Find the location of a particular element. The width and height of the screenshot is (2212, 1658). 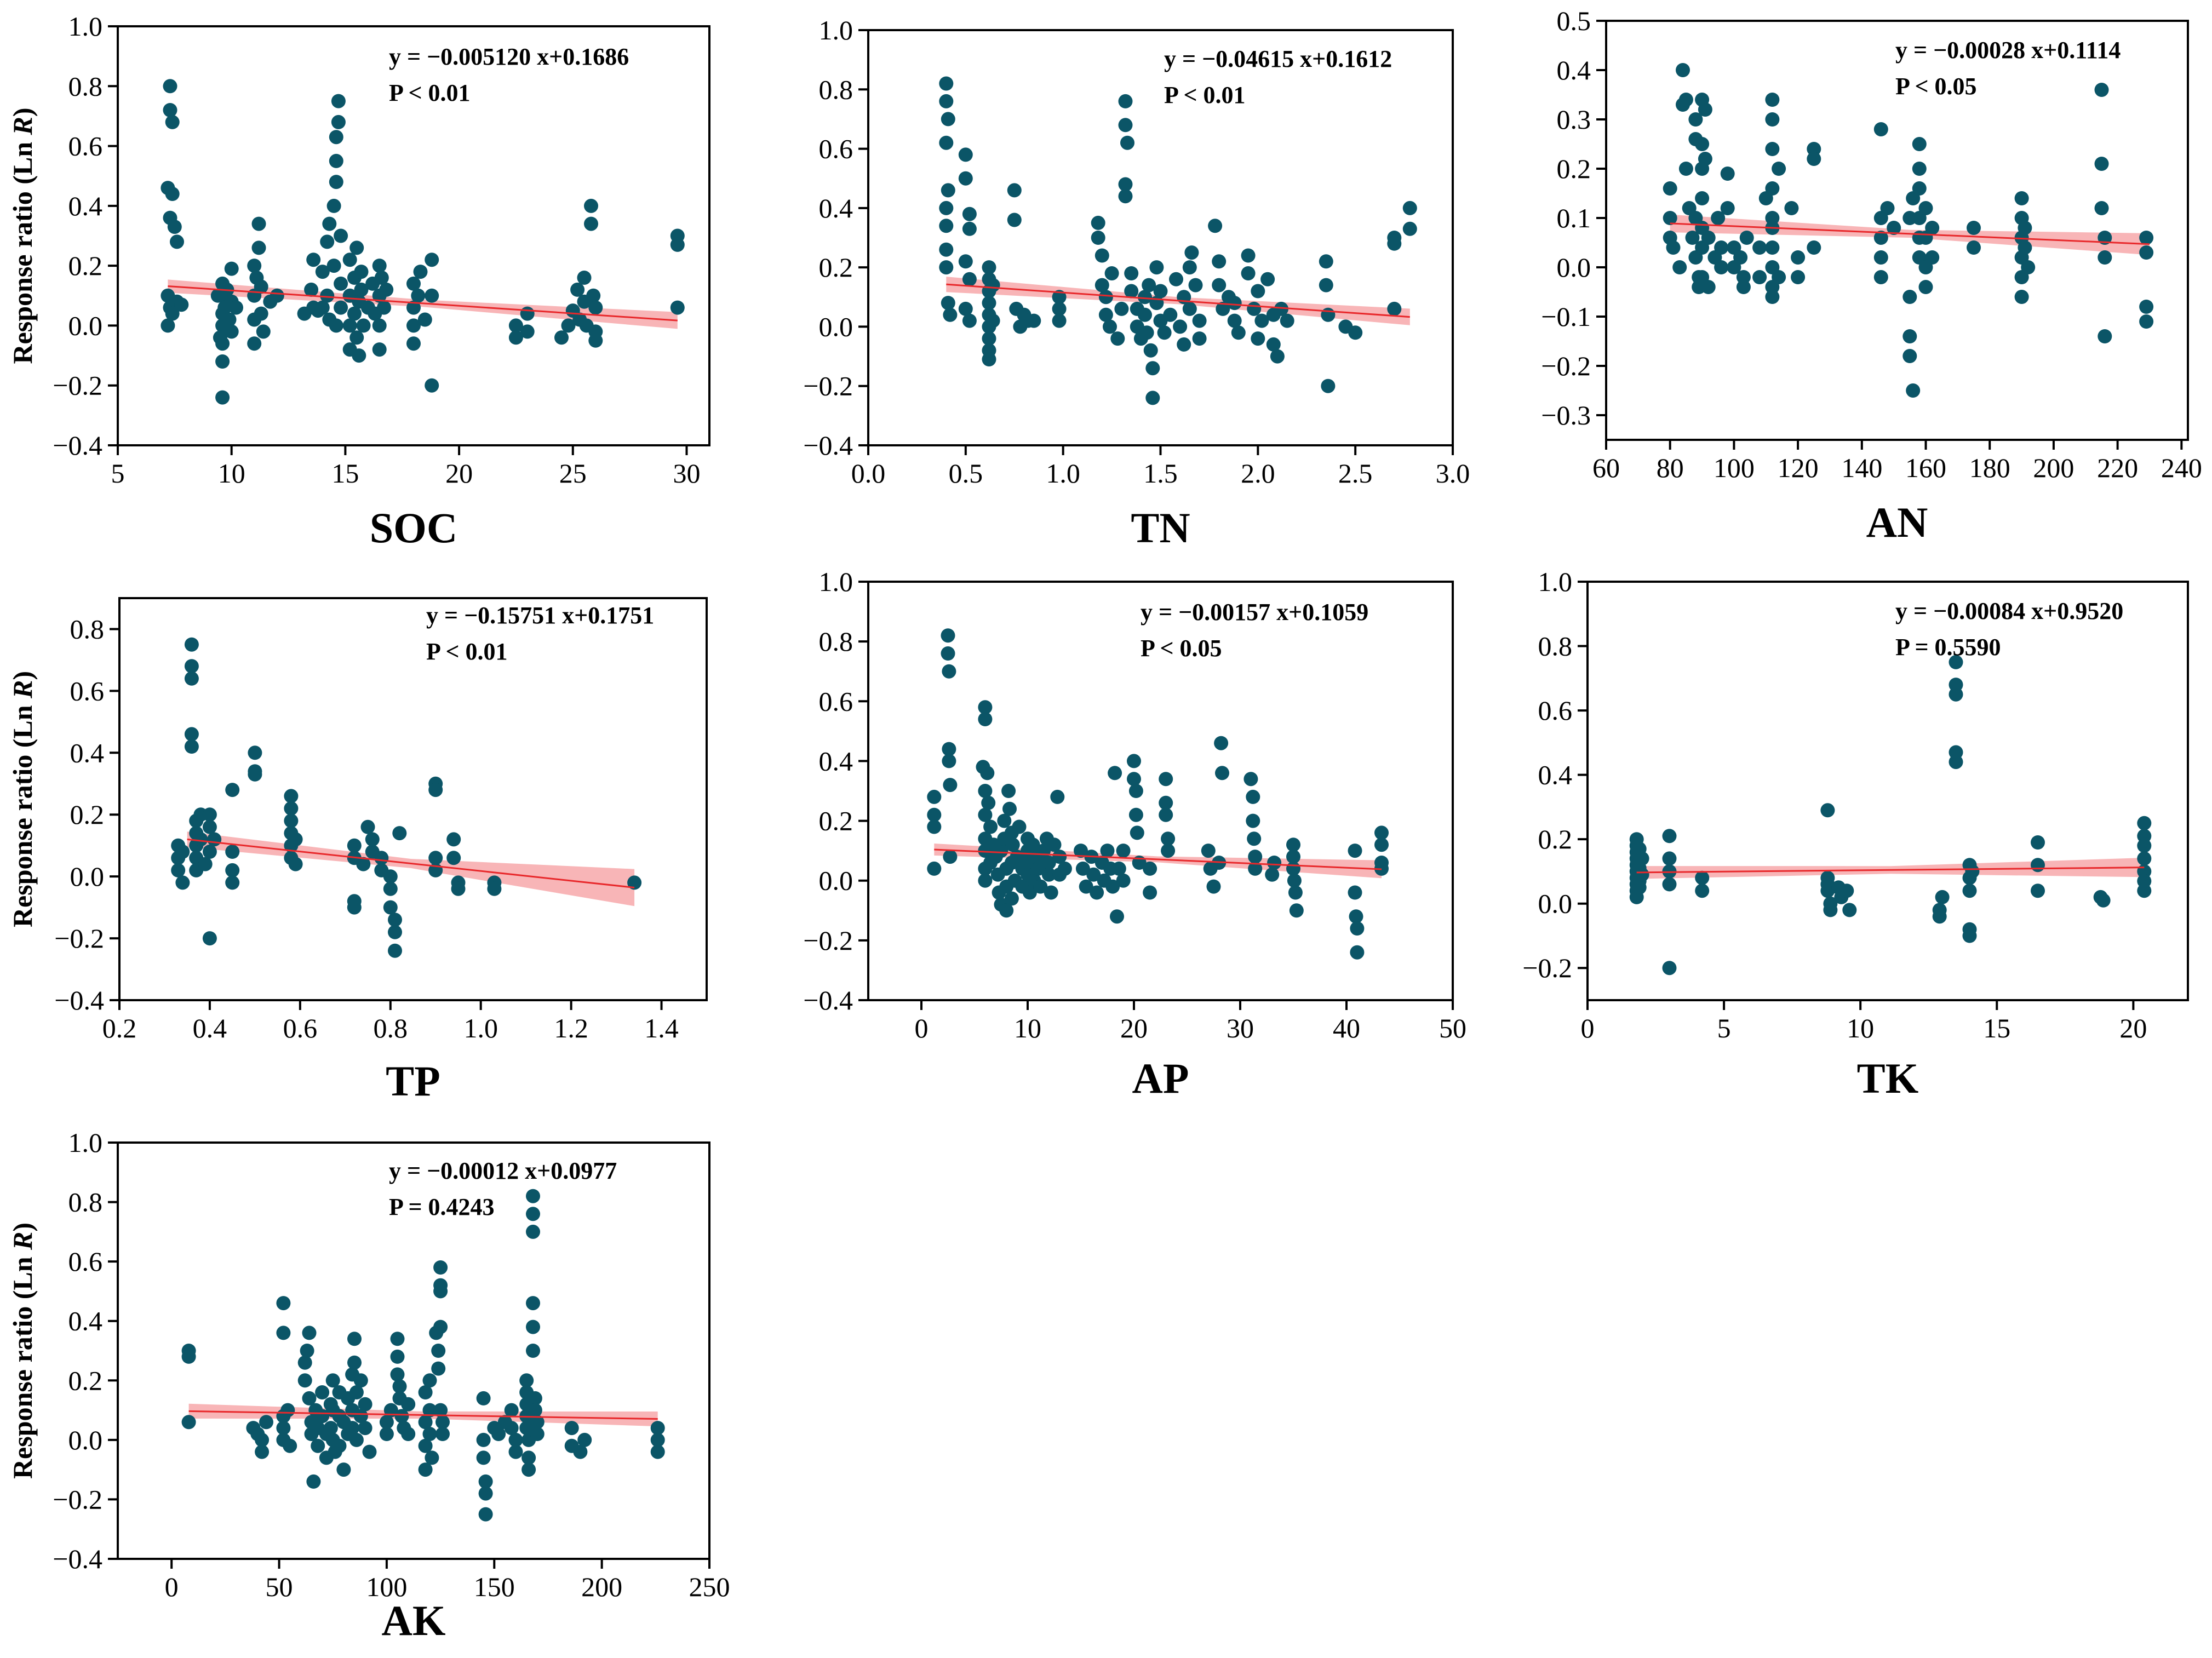

ap-x-tick-label: 30 is located at coordinates (1240, 1028).